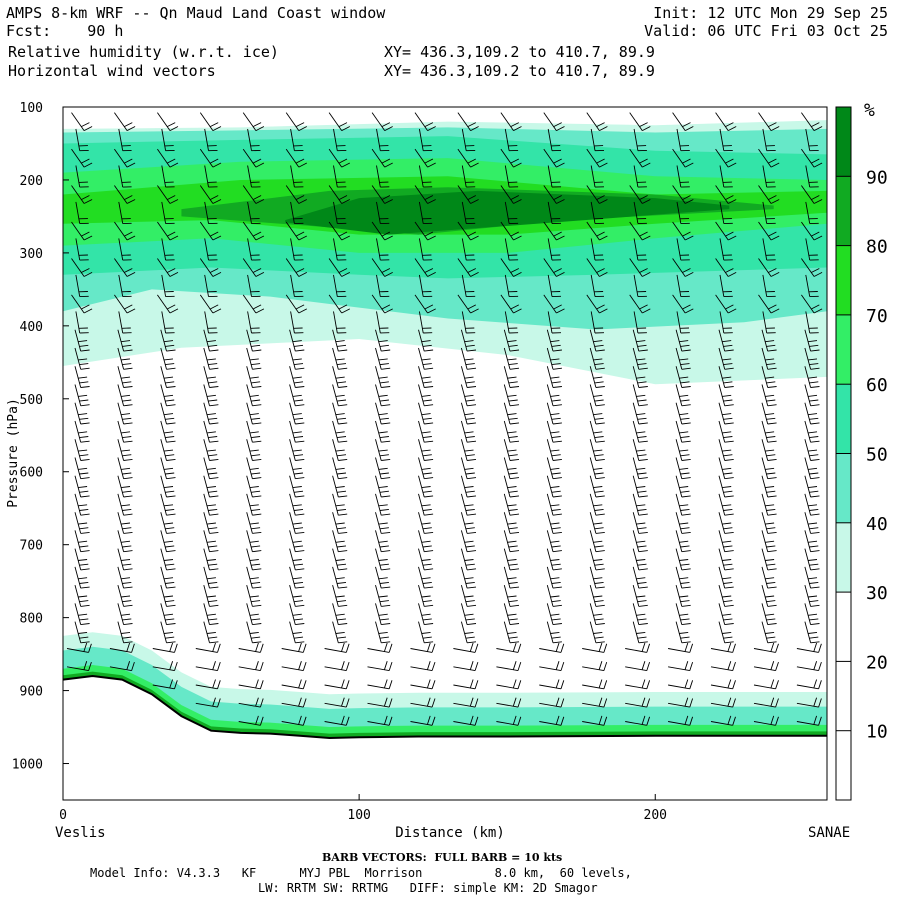  I want to click on y-axis-label: Pressure (hPa), so click(13, 453).